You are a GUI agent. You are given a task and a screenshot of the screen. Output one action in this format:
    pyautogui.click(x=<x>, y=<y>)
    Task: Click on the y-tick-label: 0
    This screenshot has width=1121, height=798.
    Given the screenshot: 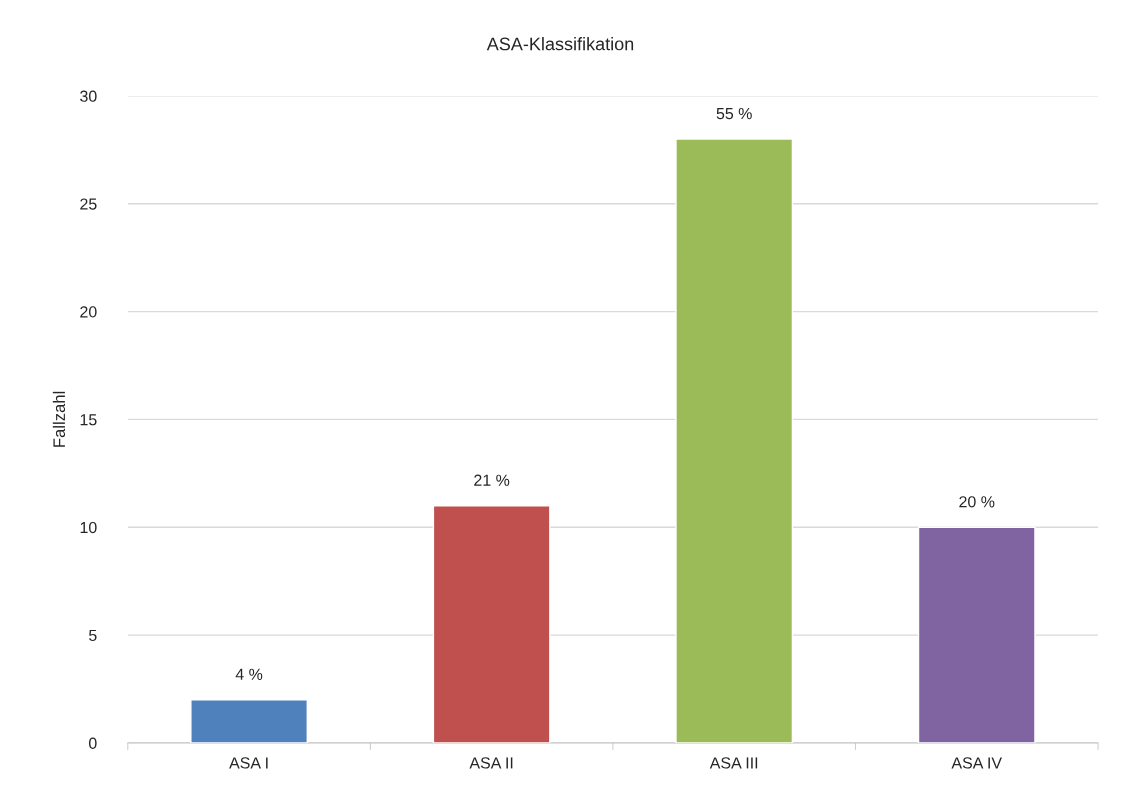 What is the action you would take?
    pyautogui.click(x=92, y=743)
    